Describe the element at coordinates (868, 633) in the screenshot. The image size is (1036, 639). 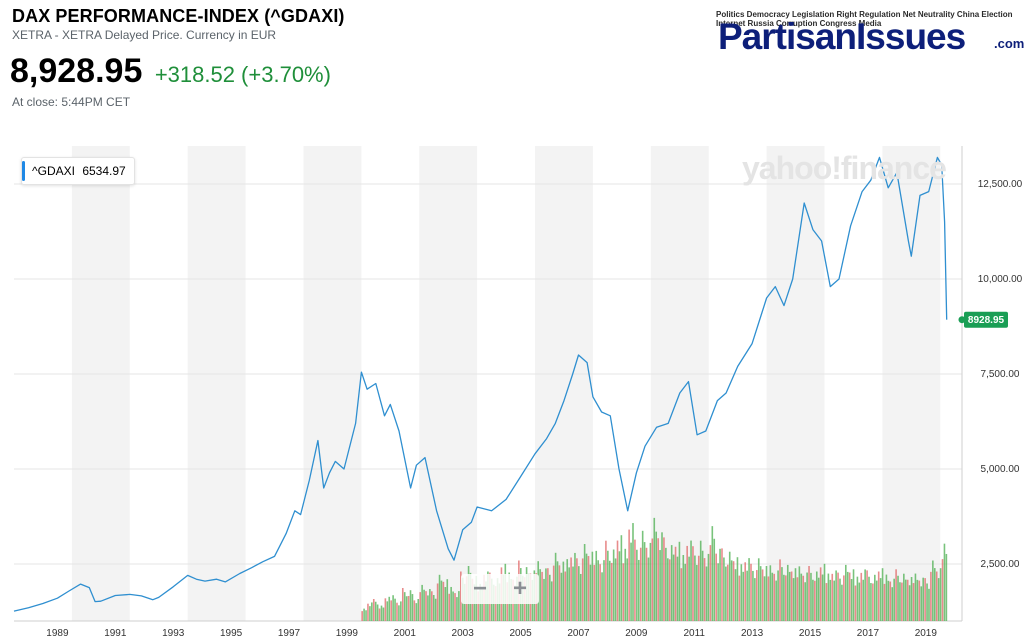
I see `x-tick-label: 2017` at that location.